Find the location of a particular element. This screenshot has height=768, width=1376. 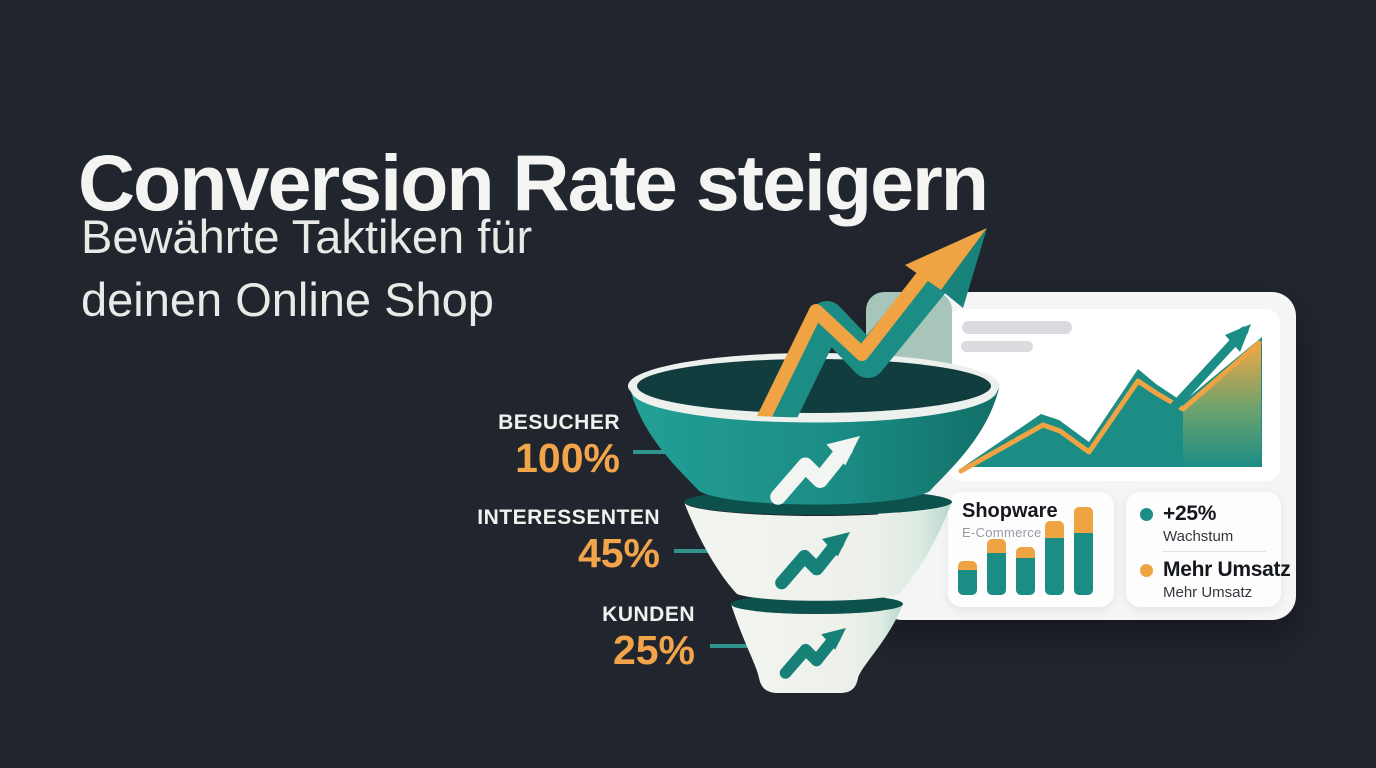

legend-title: Mehr Umsatz is located at coordinates (1227, 569).